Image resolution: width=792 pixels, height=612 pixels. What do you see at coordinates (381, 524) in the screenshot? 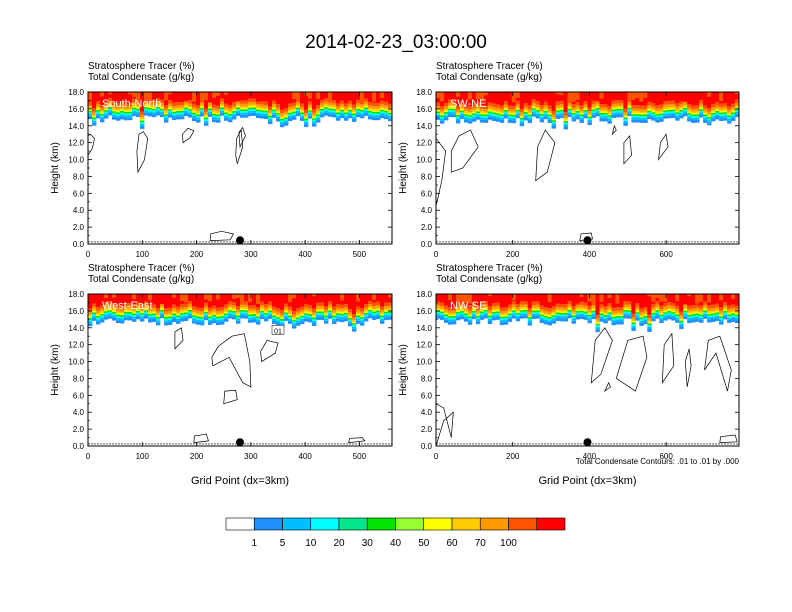
I see `colorbar-swatch` at bounding box center [381, 524].